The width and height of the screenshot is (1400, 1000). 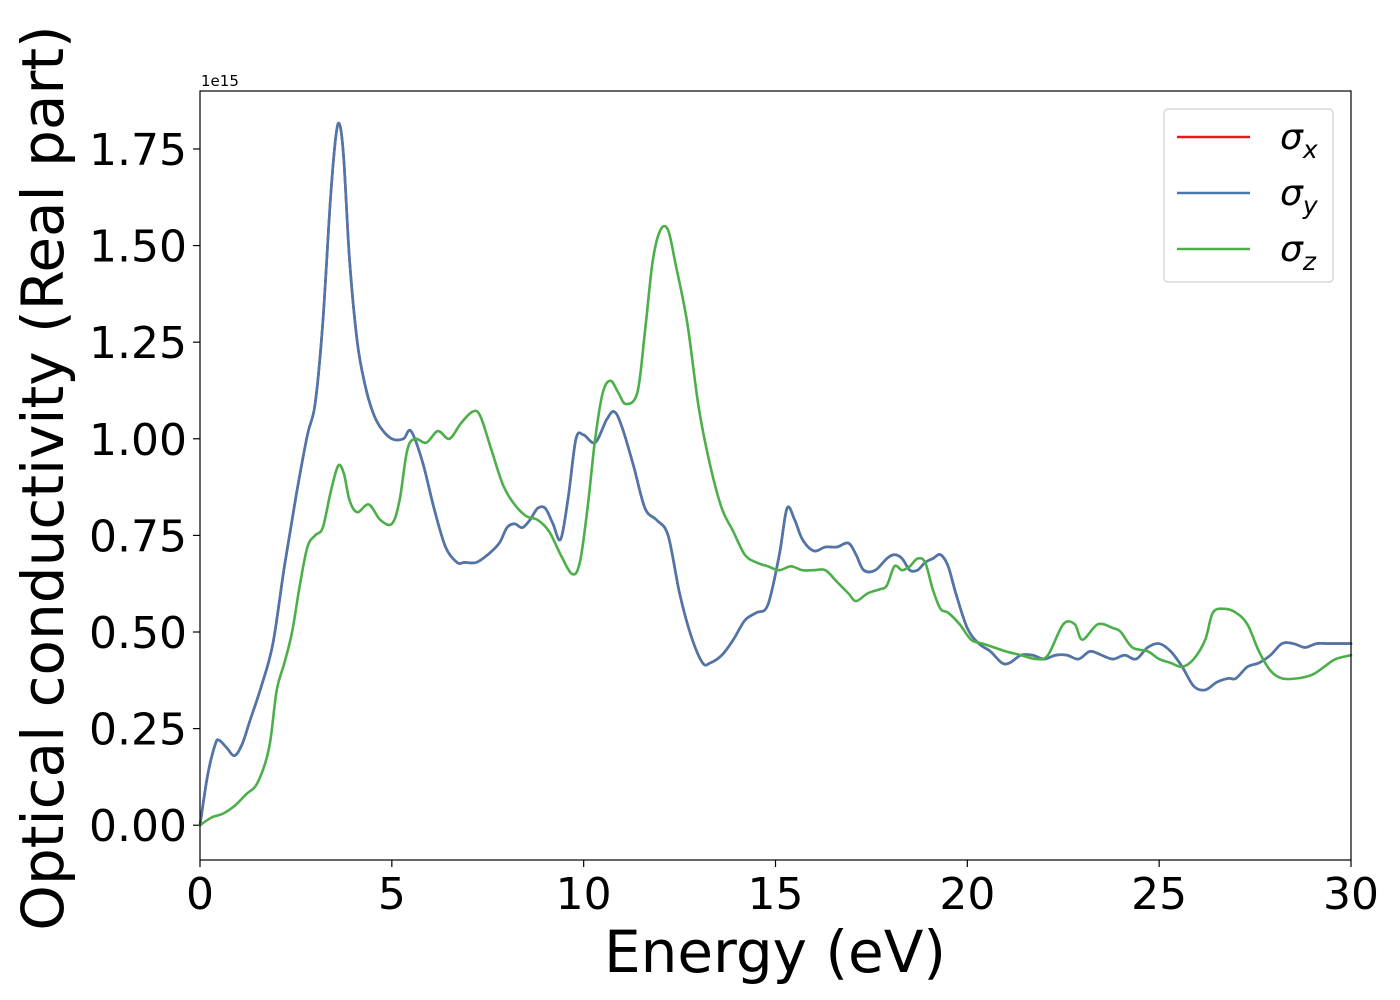 What do you see at coordinates (1310, 205) in the screenshot?
I see `legend-label-subscript: y` at bounding box center [1310, 205].